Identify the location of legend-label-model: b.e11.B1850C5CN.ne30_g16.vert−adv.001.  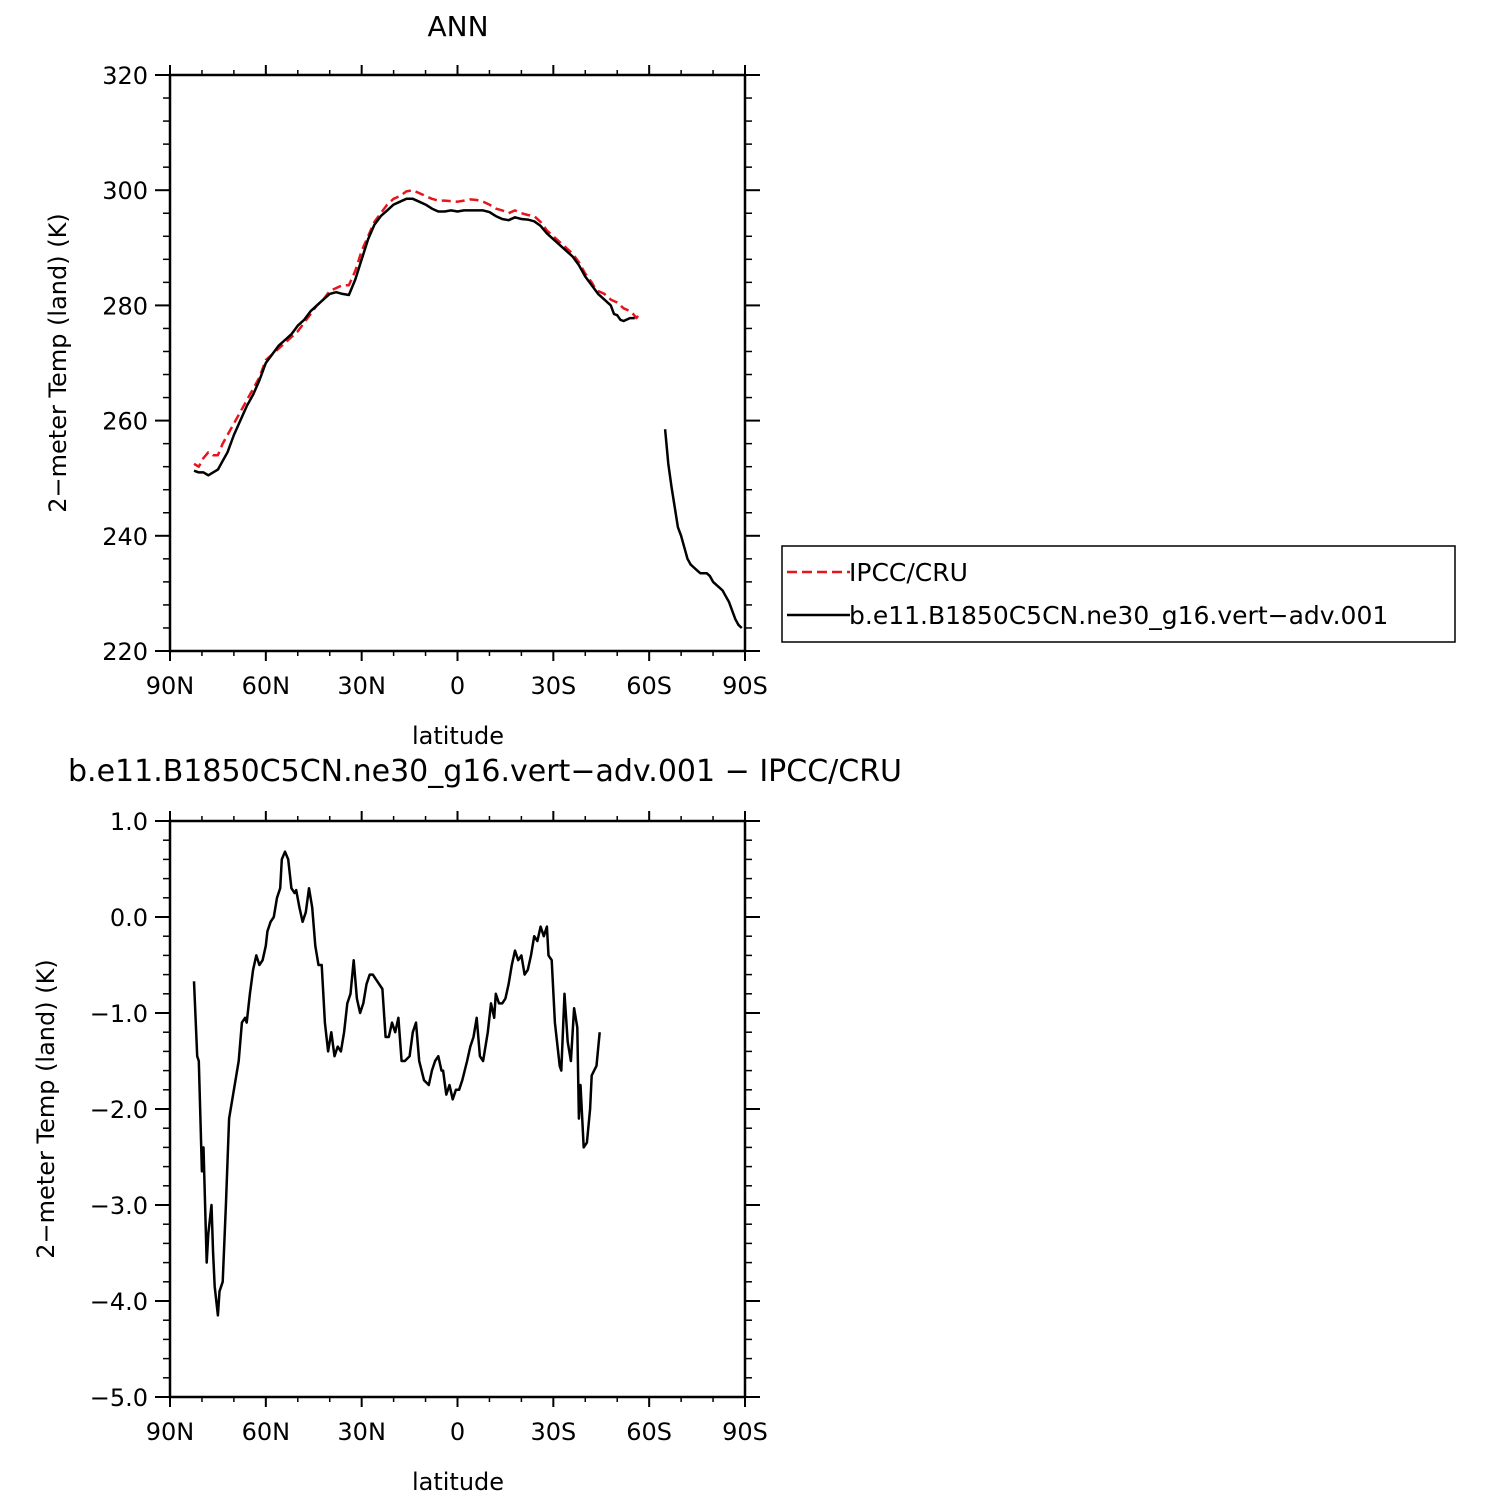
(1118, 615).